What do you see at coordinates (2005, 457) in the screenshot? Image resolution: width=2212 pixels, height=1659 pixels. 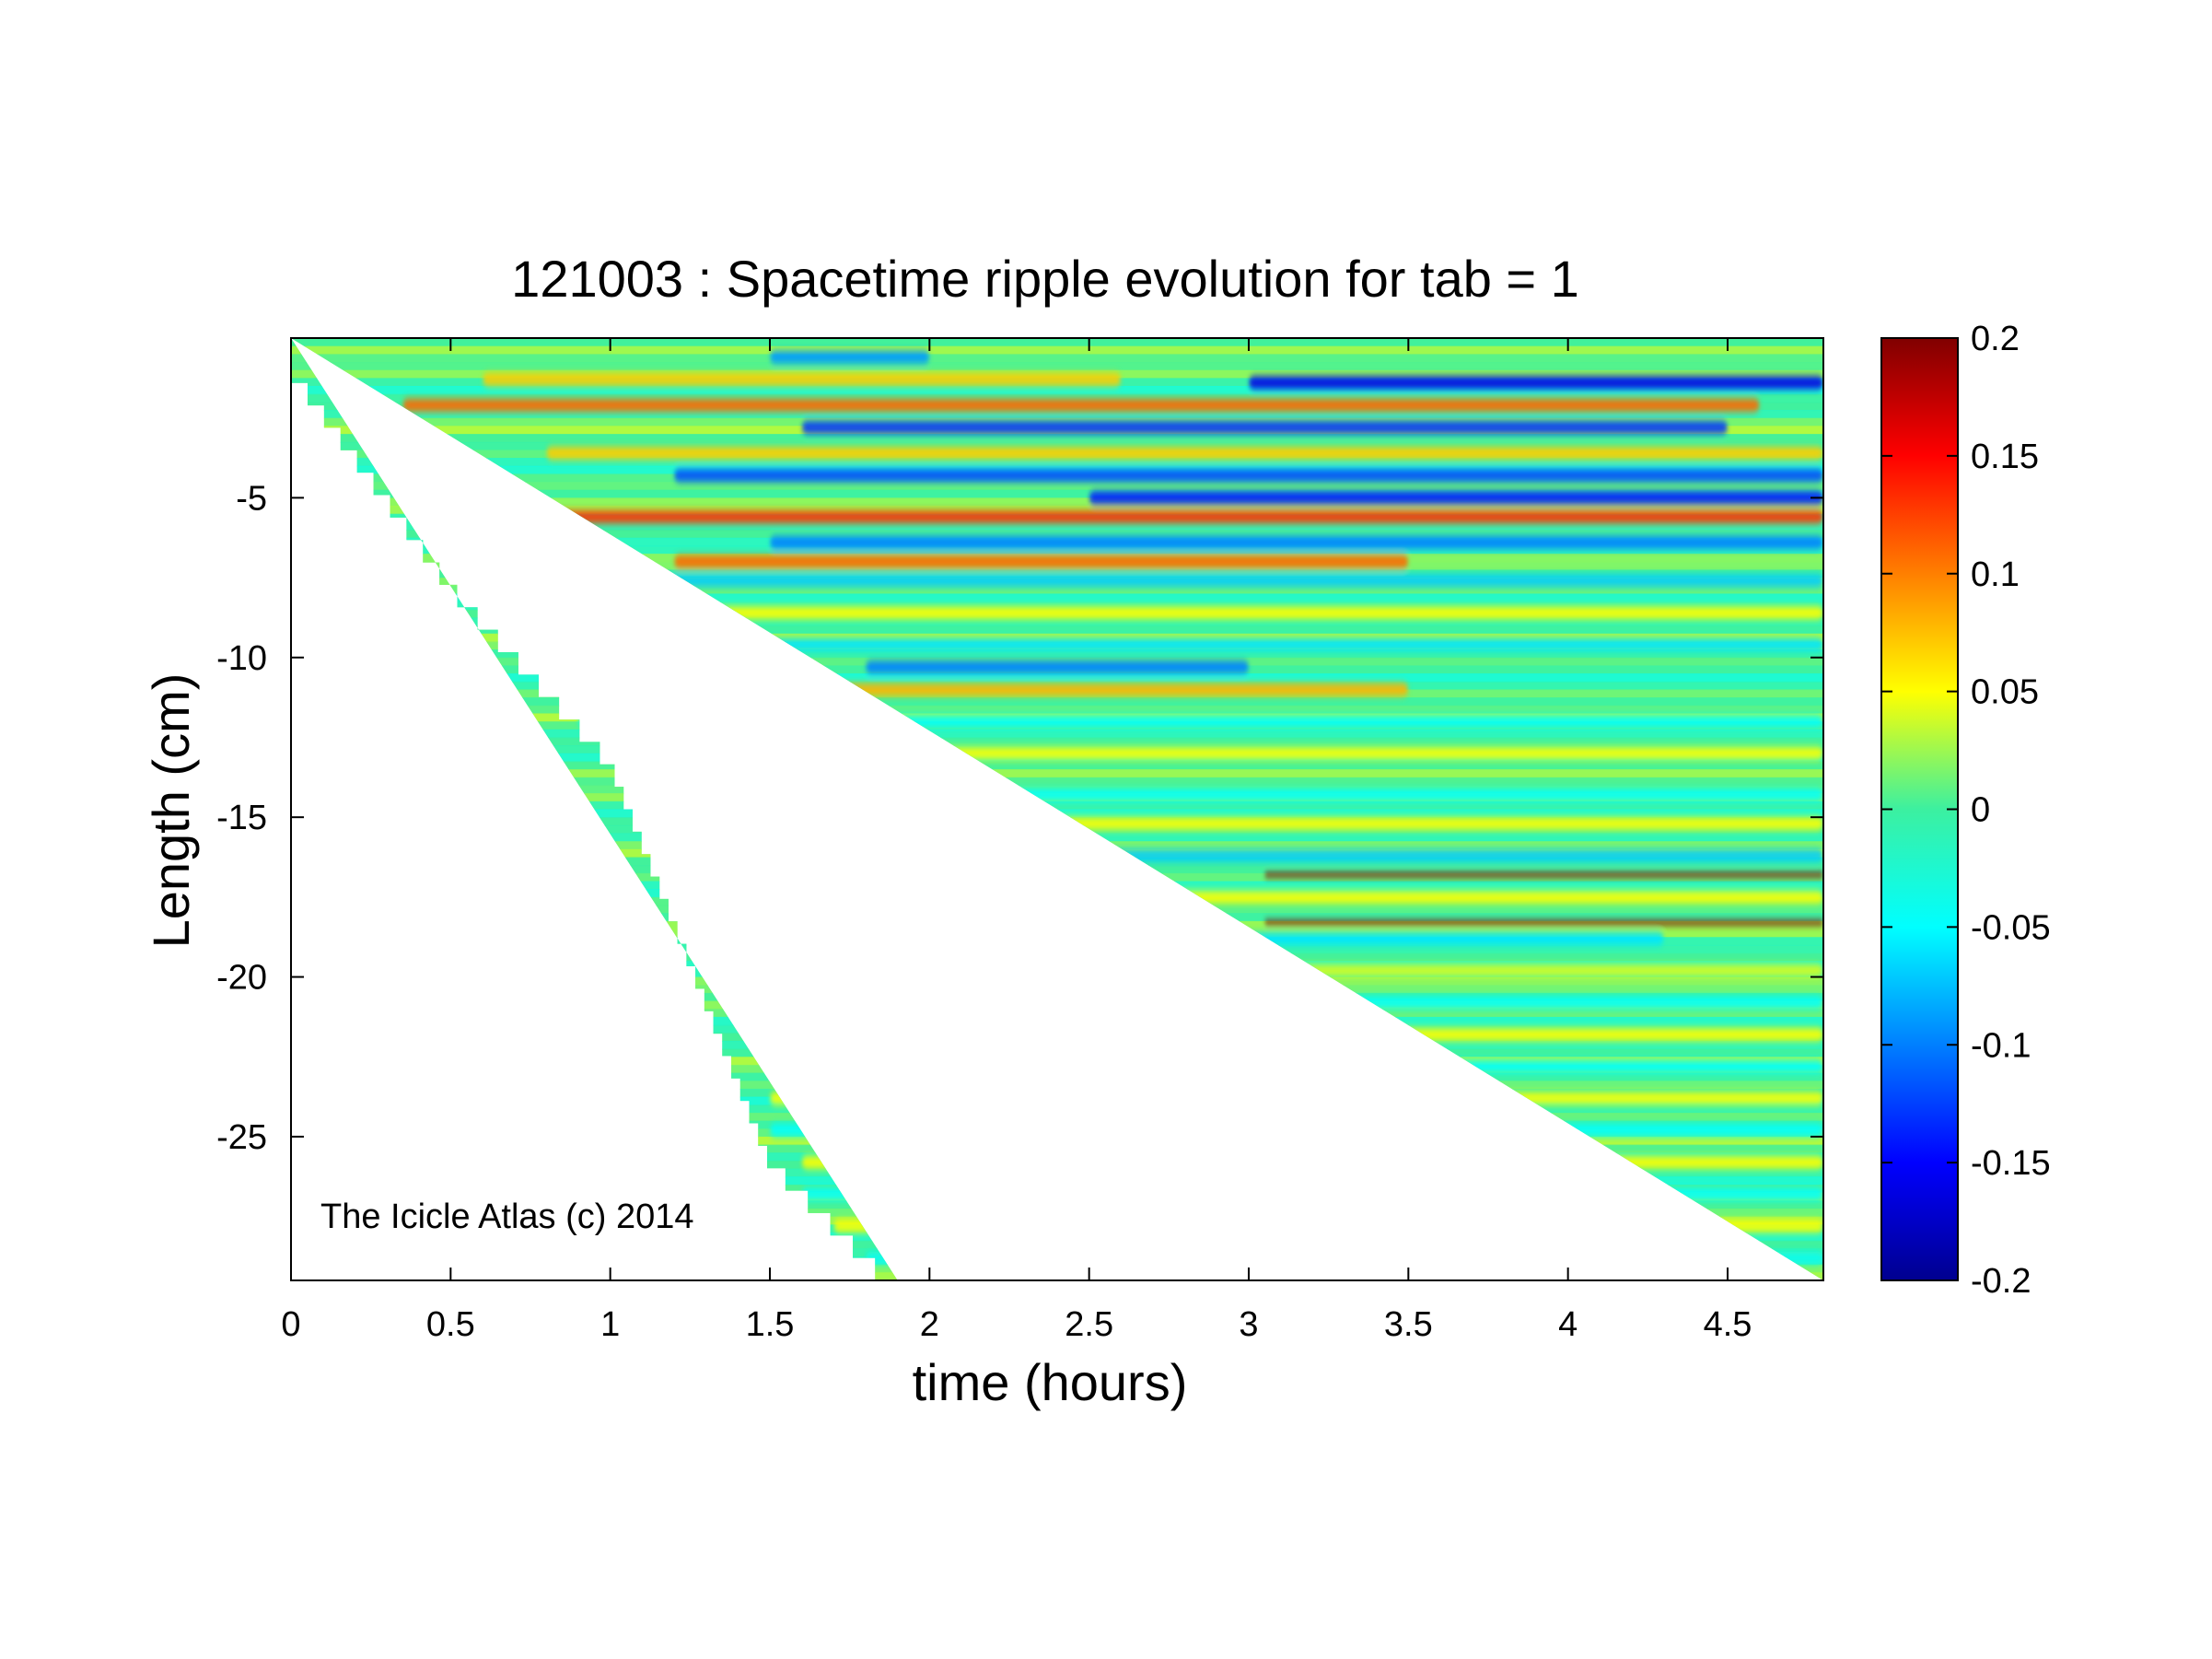 I see `colorbar-tick-label: 0.15` at bounding box center [2005, 457].